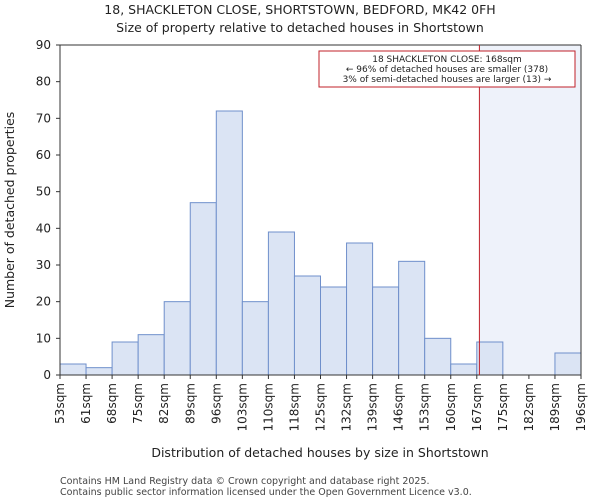 The image size is (600, 500). I want to click on y-tick-label: 70, so click(43, 118).